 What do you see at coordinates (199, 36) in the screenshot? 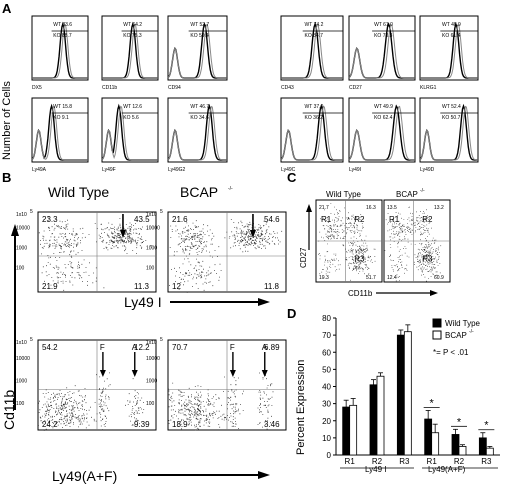
I see `histogram-ko-value: KO 59.4` at bounding box center [199, 36].